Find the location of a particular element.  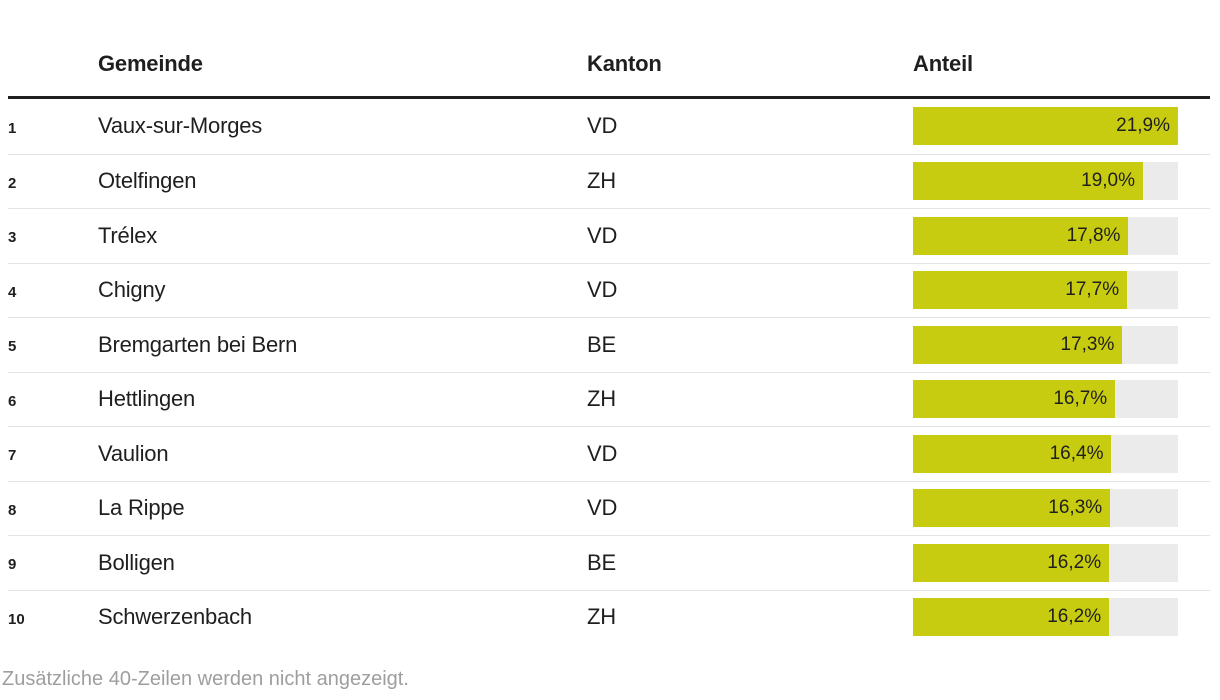

gemeinde-label: Hettlingen is located at coordinates (147, 399).